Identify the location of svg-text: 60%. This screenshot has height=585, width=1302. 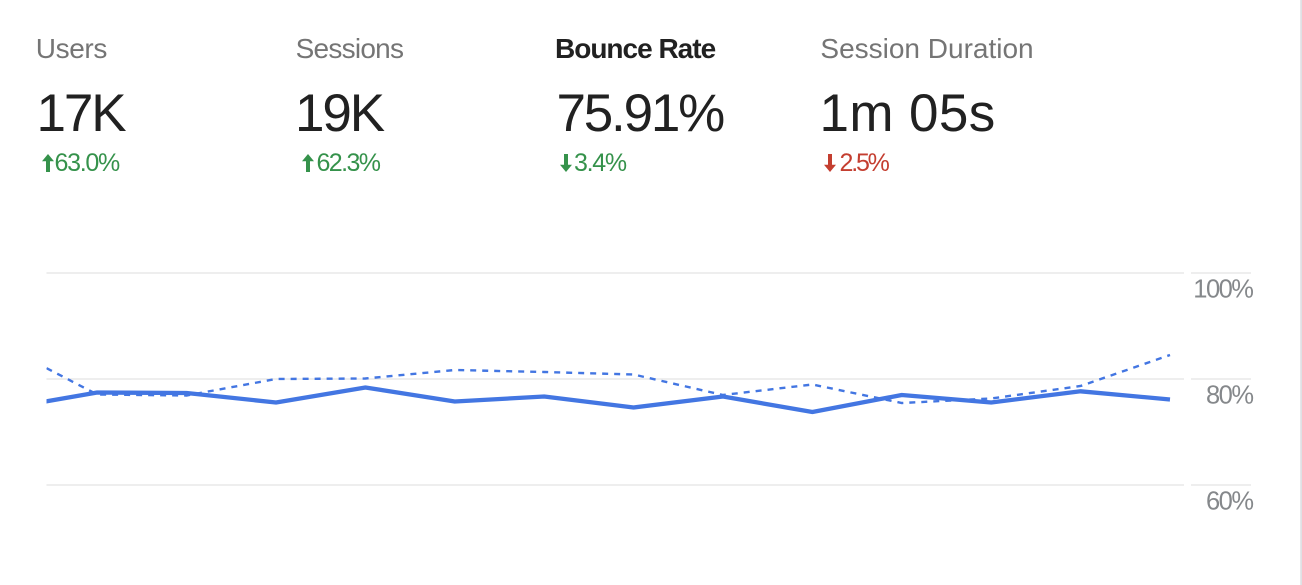
(1229, 502).